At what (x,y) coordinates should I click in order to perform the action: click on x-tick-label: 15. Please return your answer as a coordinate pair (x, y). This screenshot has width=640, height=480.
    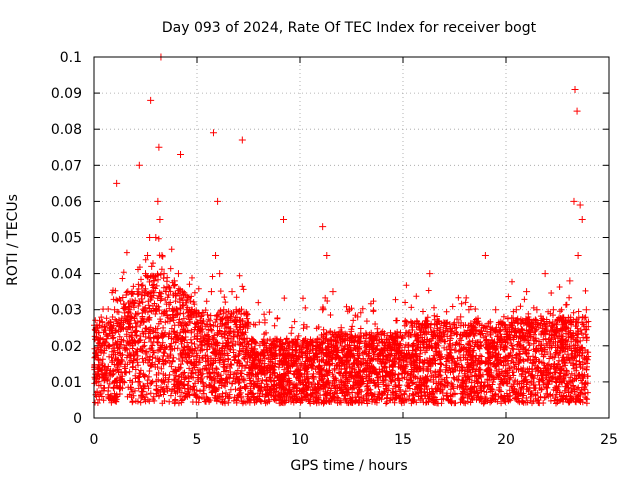
    Looking at the image, I should click on (403, 440).